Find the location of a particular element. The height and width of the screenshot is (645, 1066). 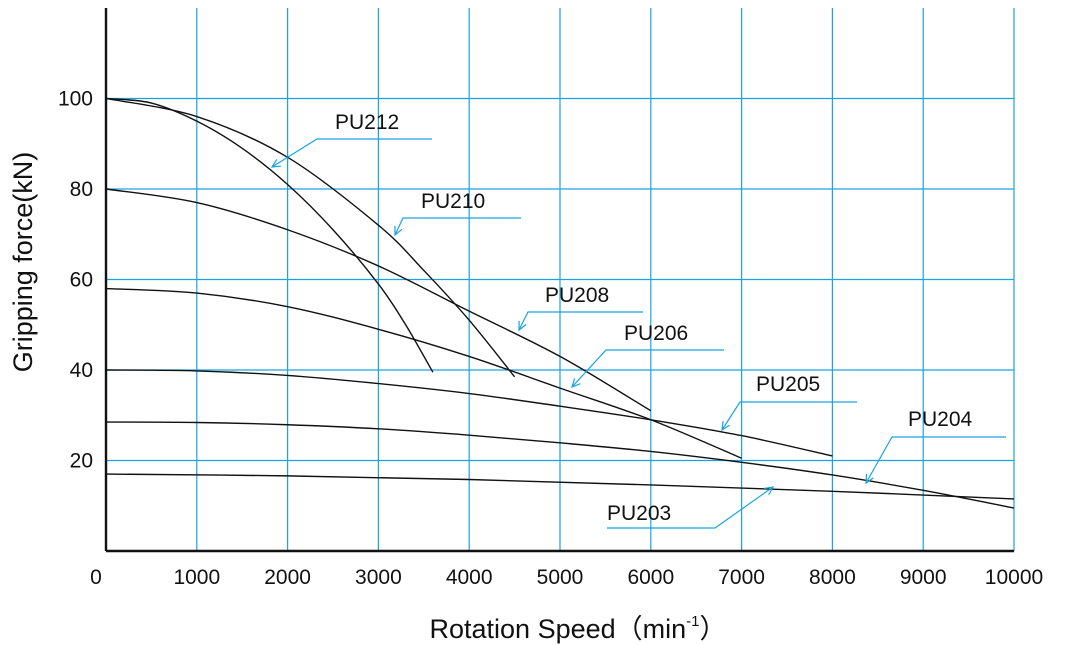

series-label-pu206: PU206 is located at coordinates (656, 333).